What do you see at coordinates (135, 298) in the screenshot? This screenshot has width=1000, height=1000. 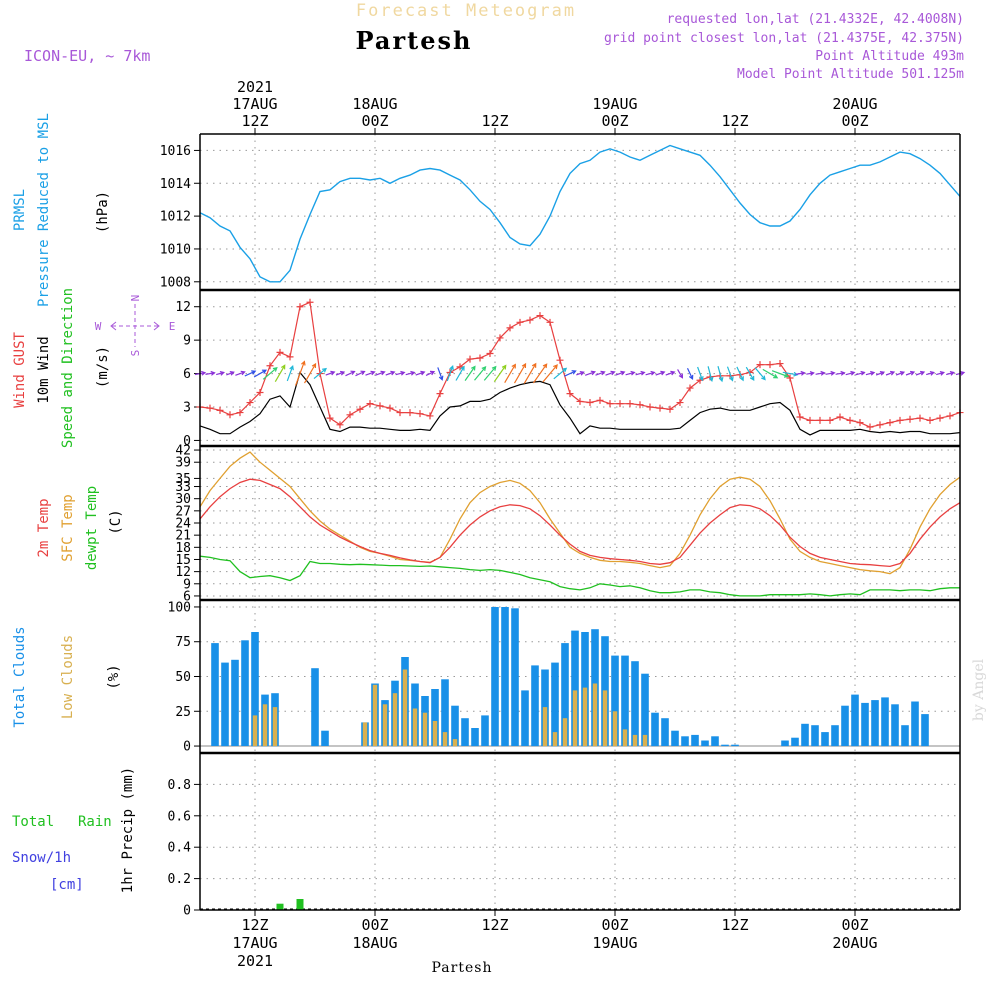 I see `compass-n: N` at bounding box center [135, 298].